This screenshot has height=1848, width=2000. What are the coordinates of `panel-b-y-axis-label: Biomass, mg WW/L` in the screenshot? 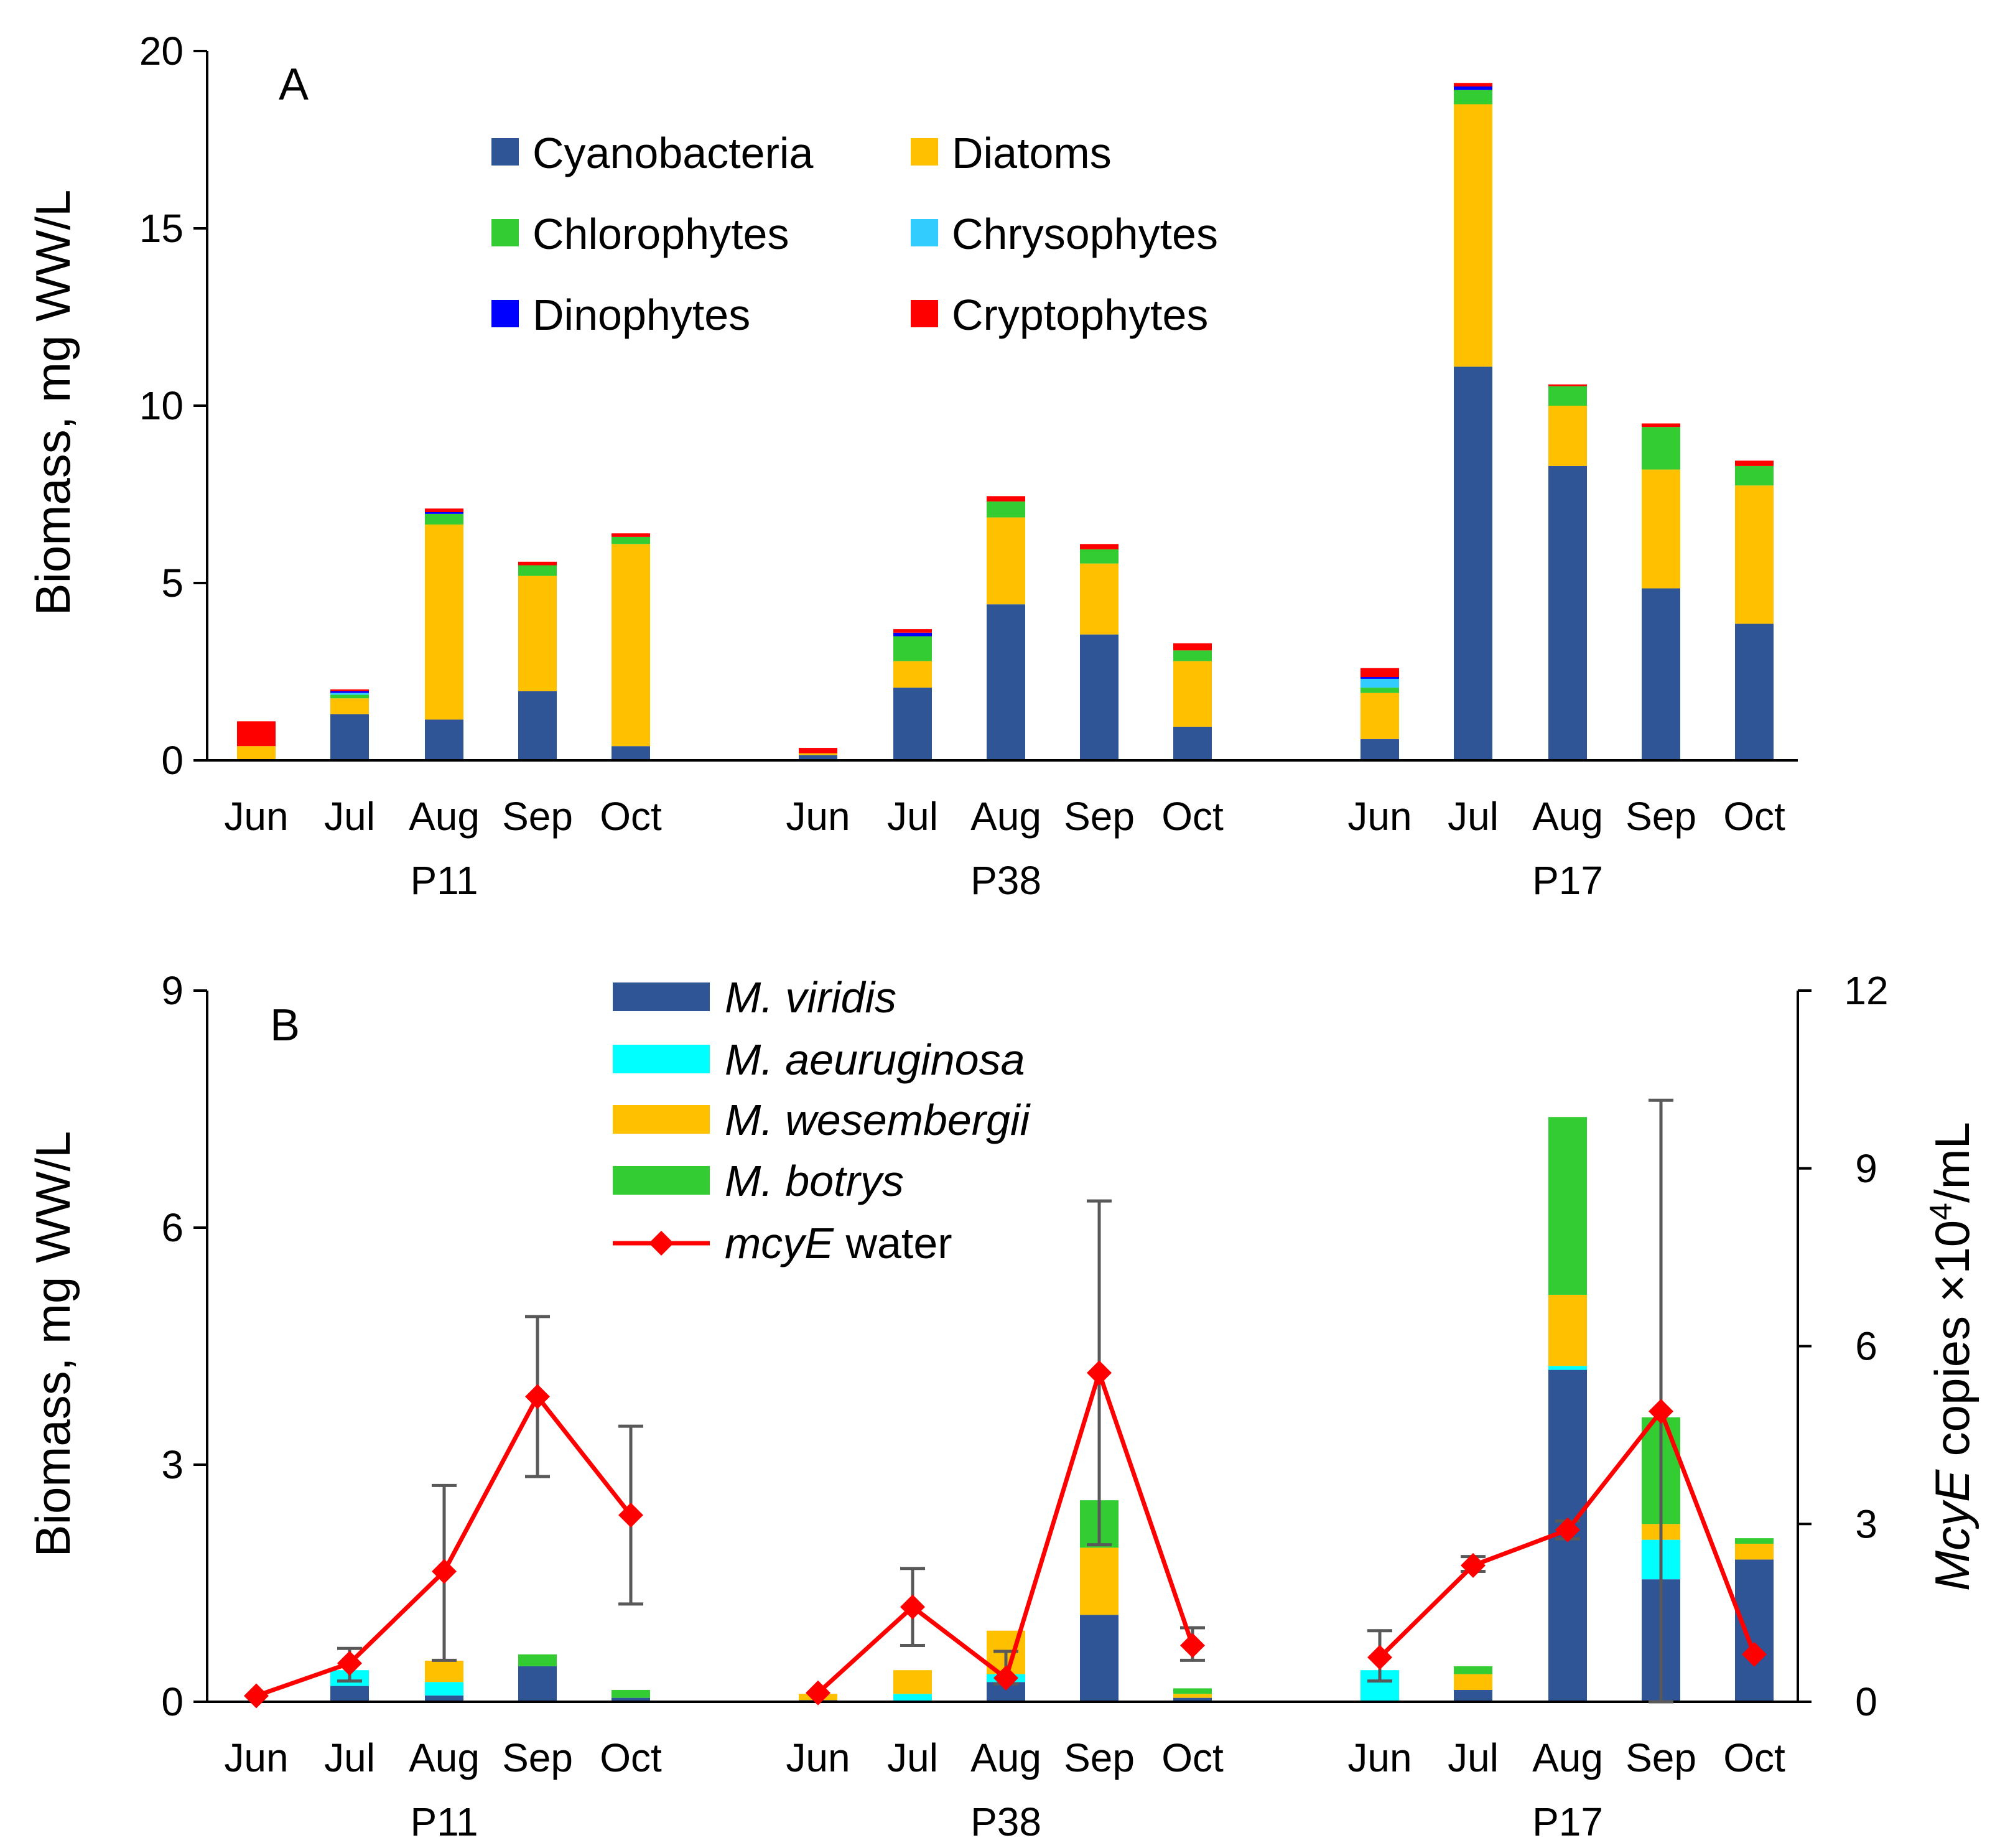 It's located at (53, 1344).